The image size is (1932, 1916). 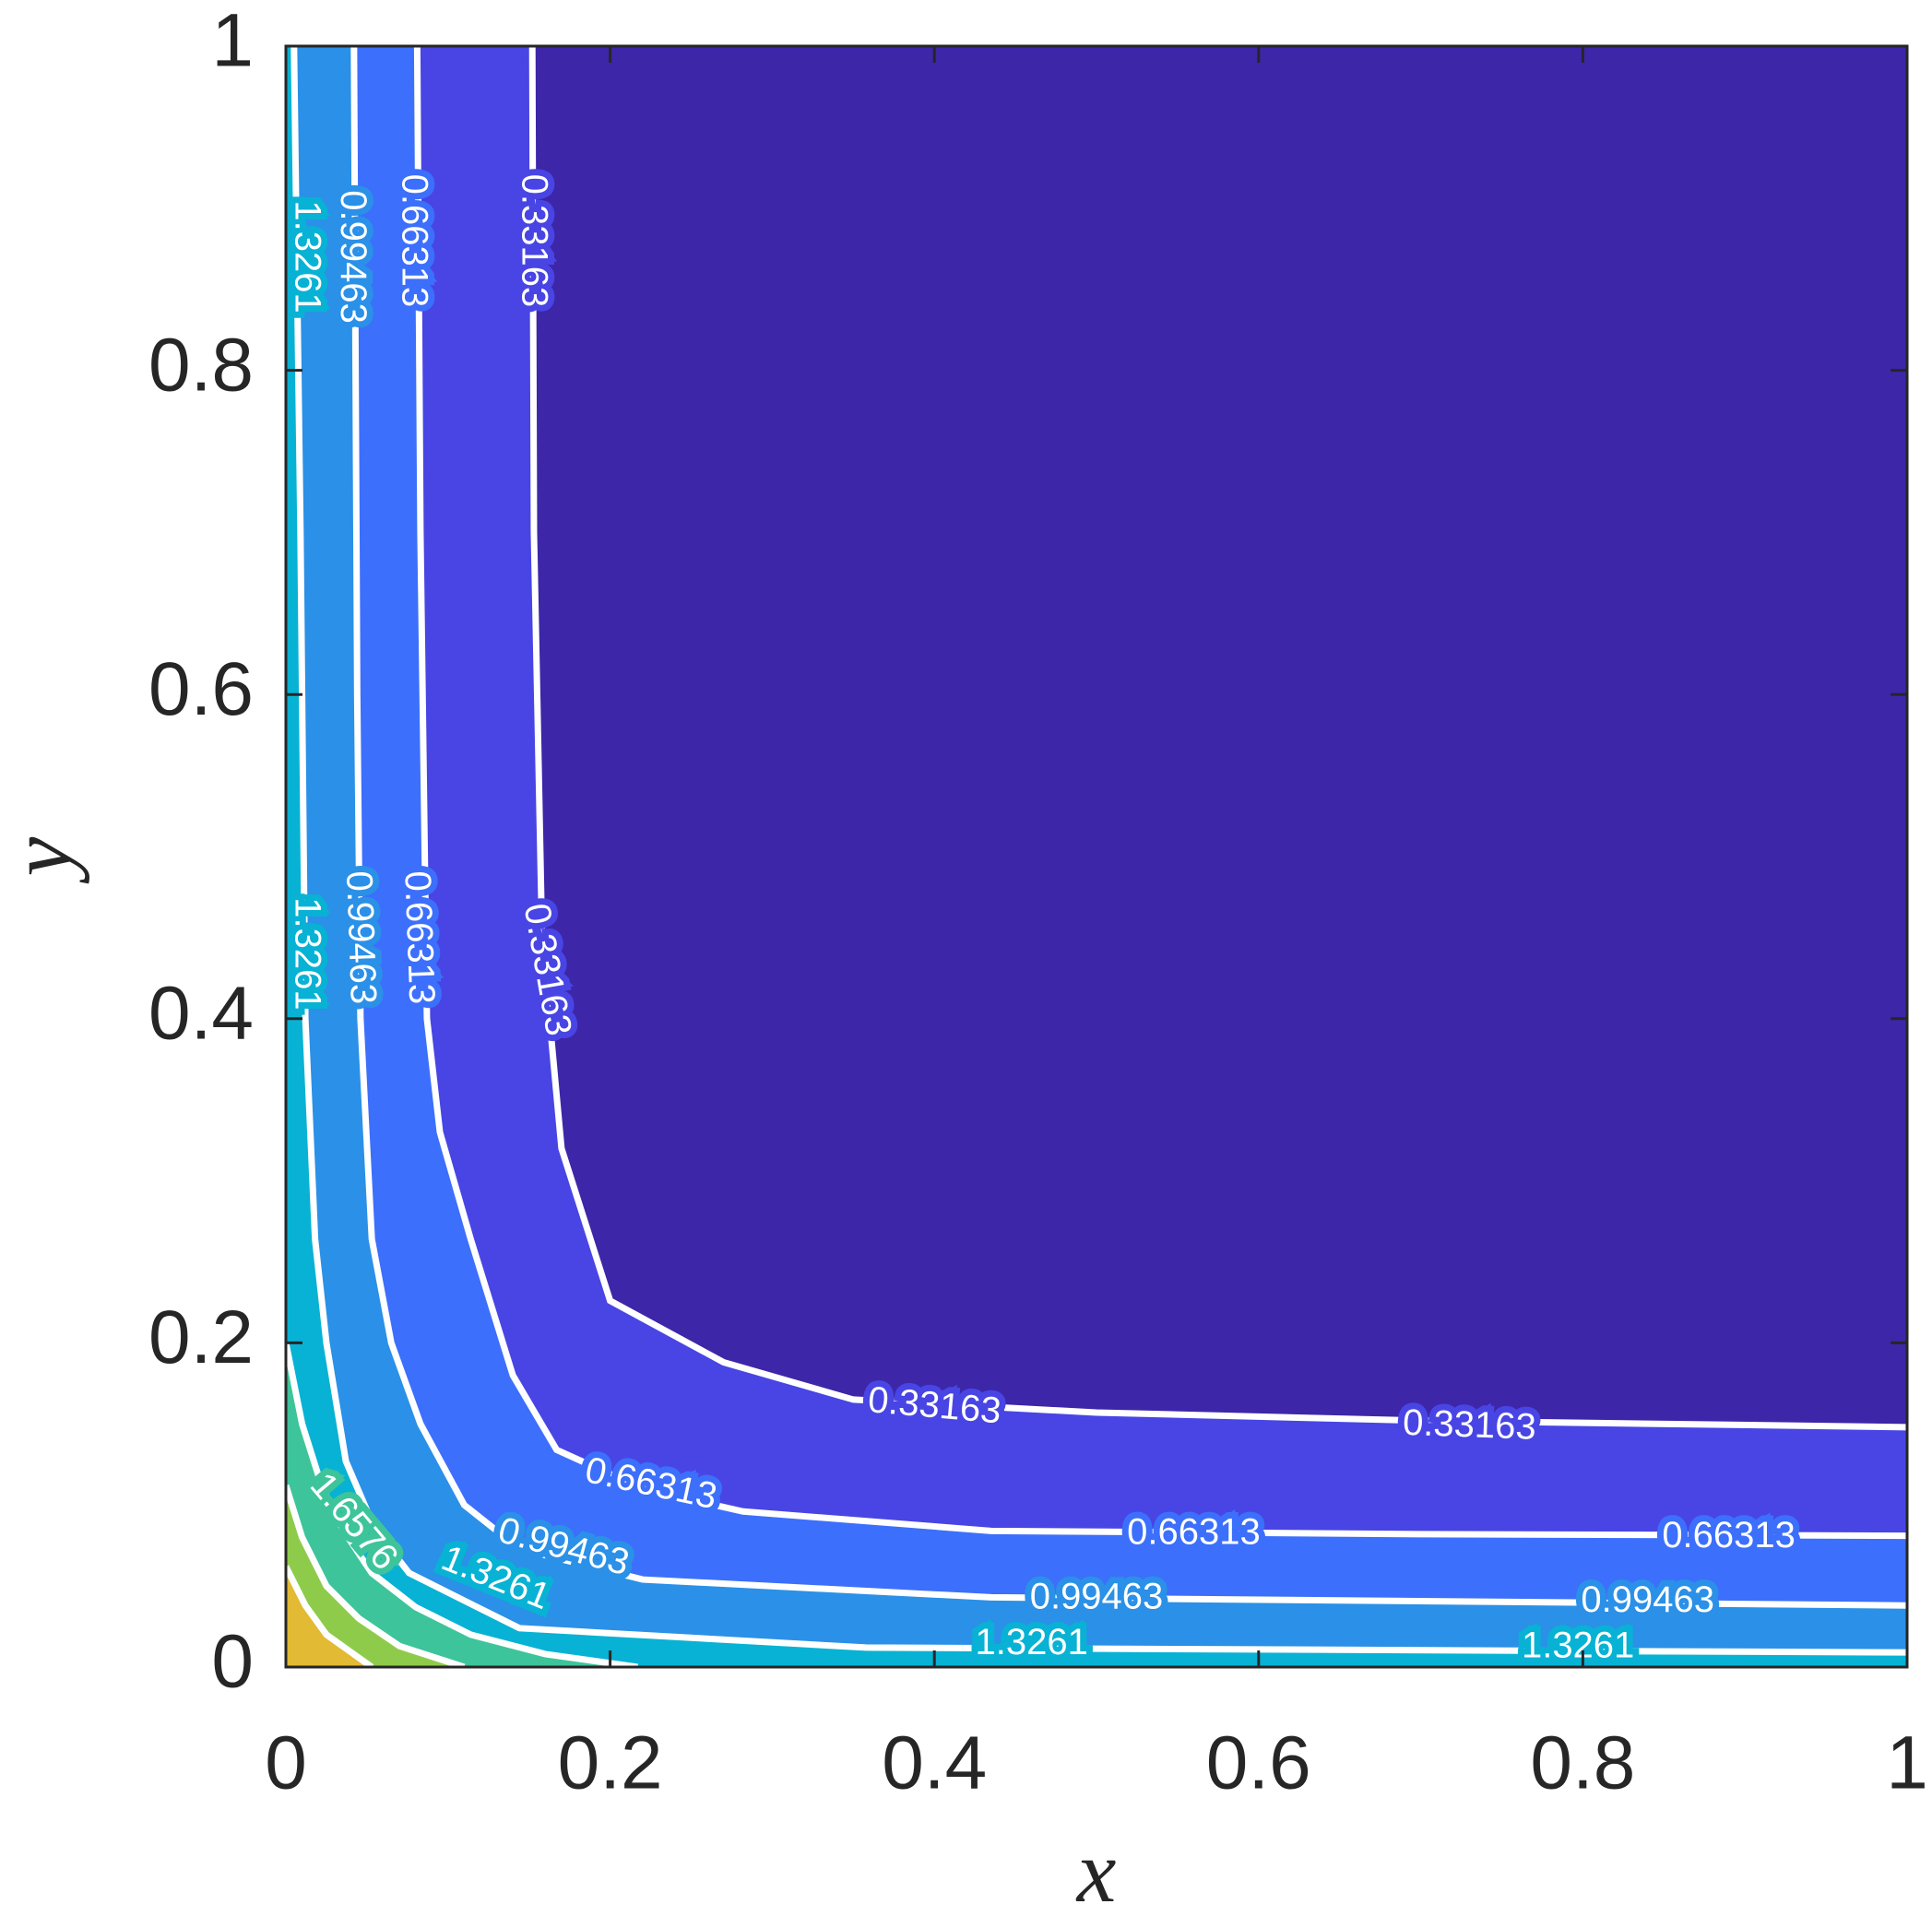 What do you see at coordinates (286, 1763) in the screenshot?
I see `x-tick-label: 0` at bounding box center [286, 1763].